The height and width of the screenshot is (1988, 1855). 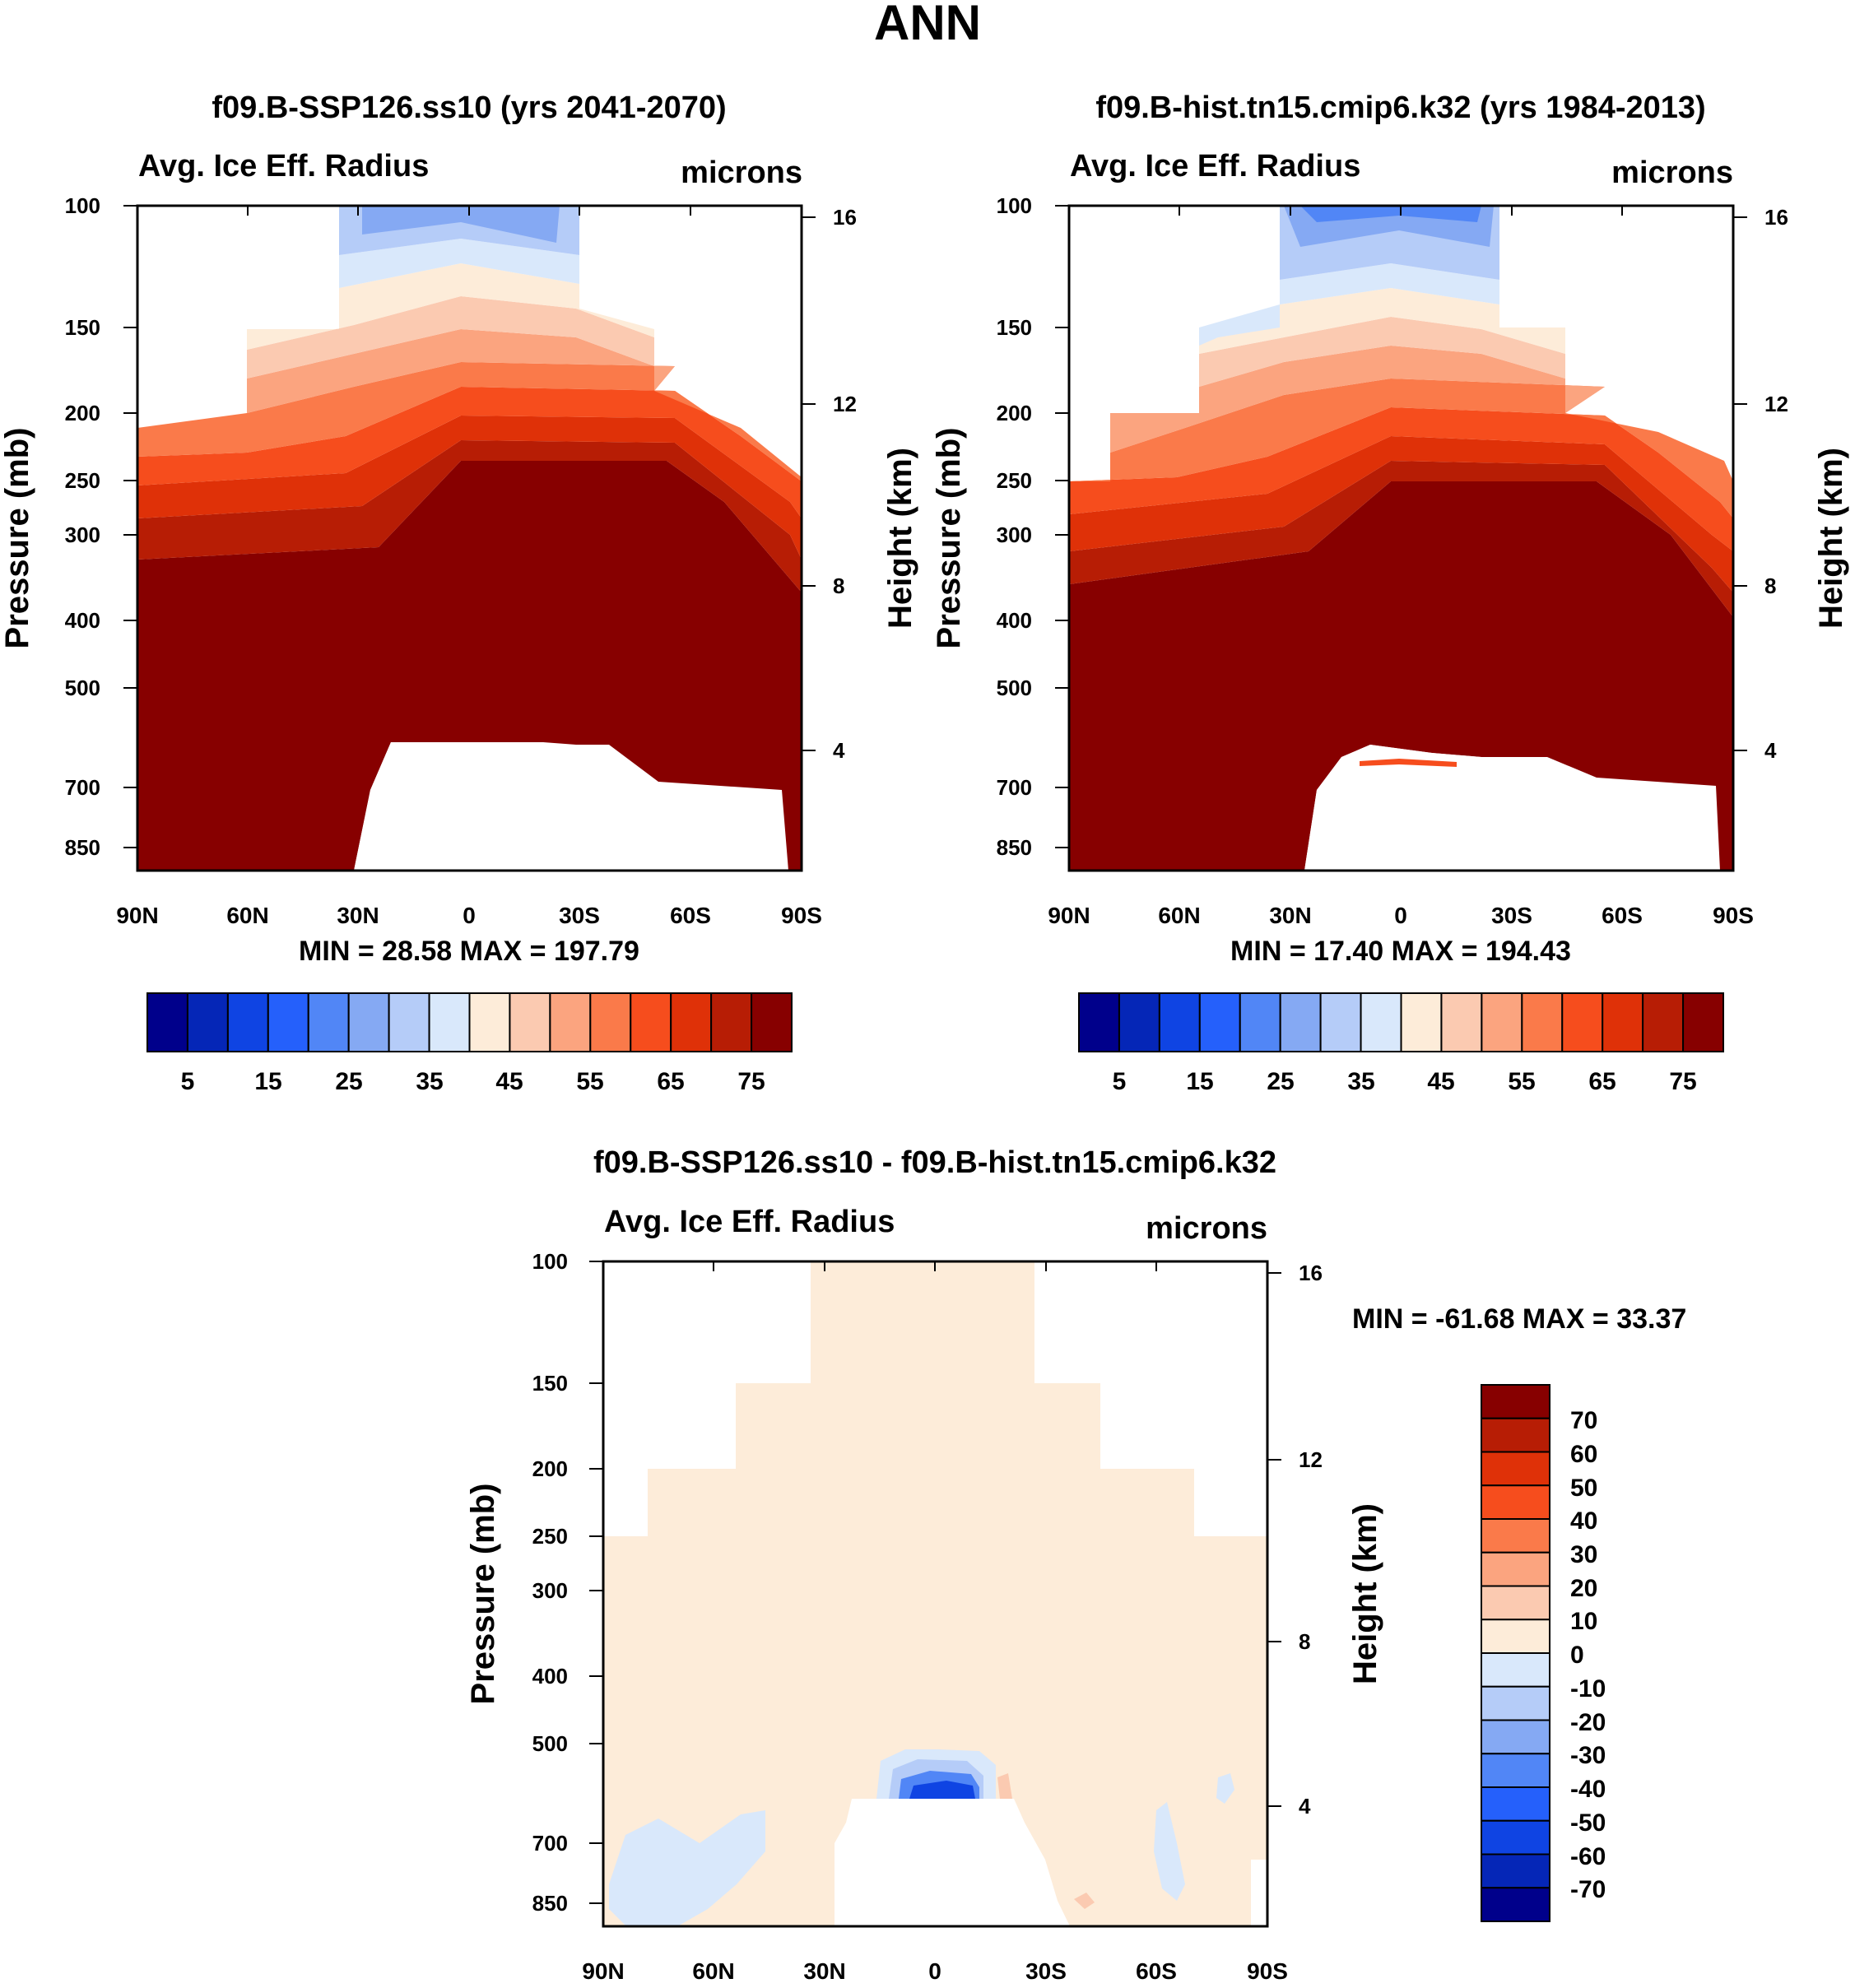 What do you see at coordinates (1014, 413) in the screenshot?
I see `y-tick: 200` at bounding box center [1014, 413].